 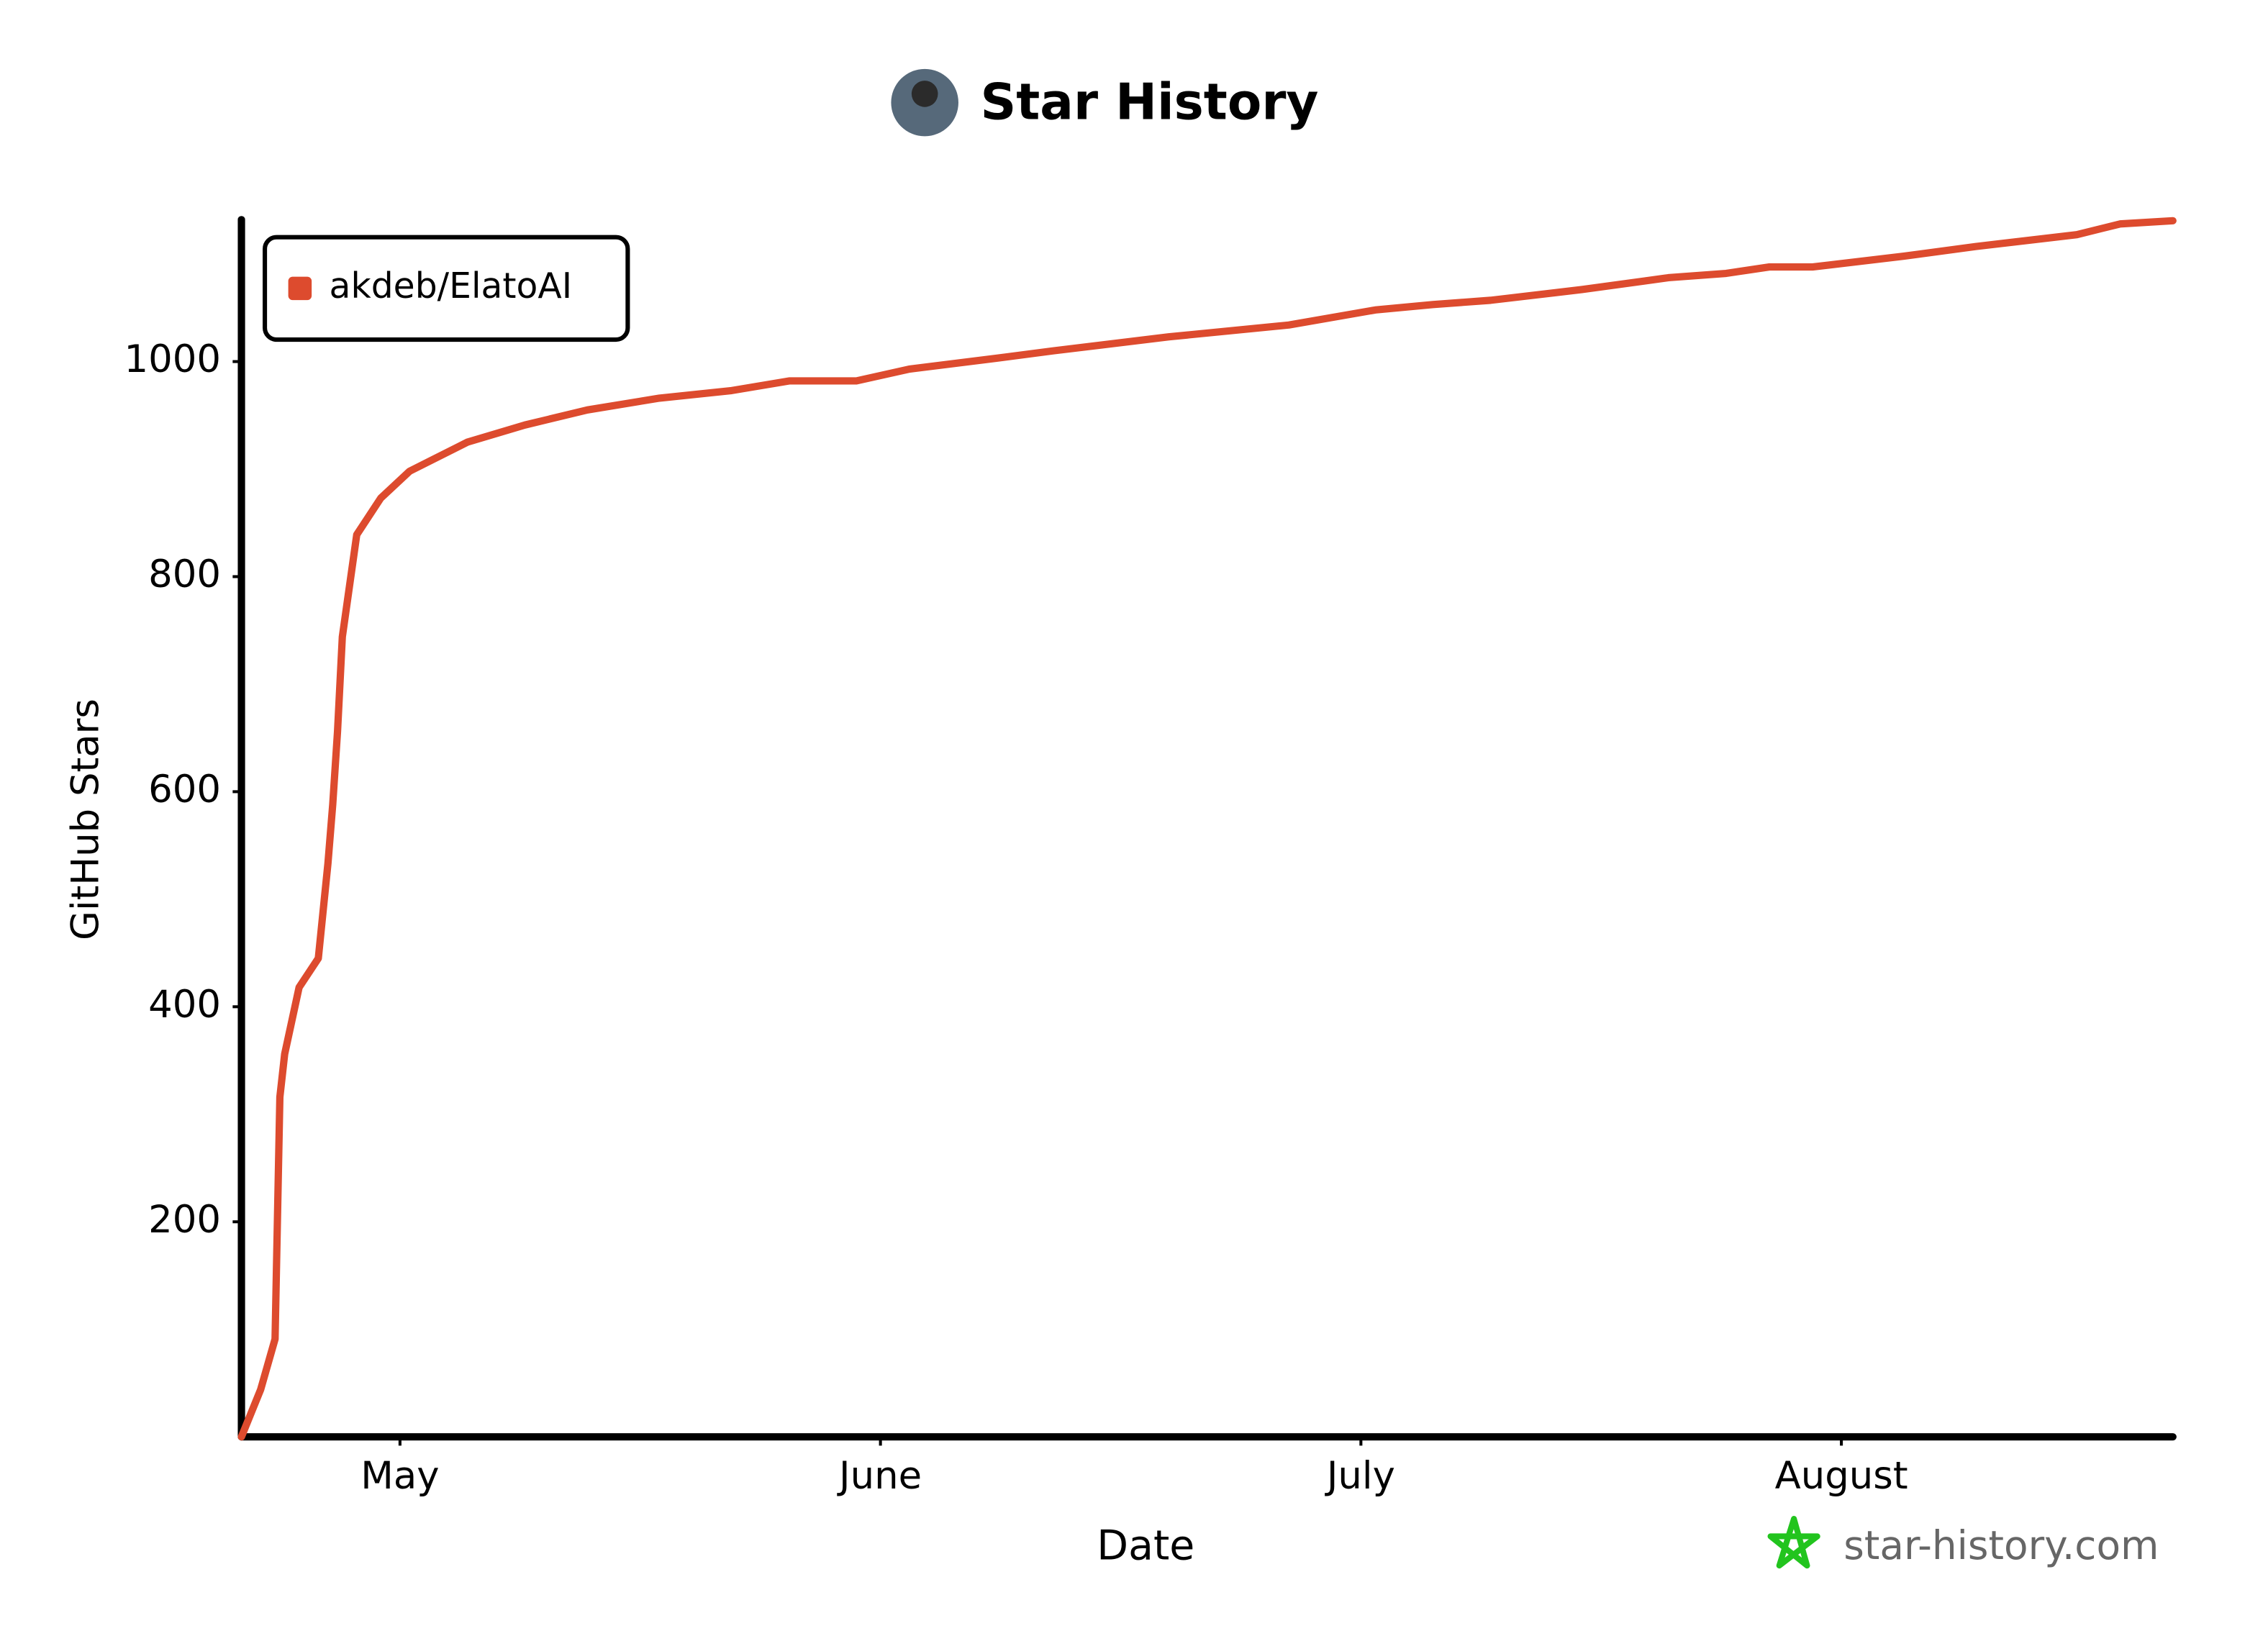 I want to click on x-tick-label: June, so click(x=879, y=1476).